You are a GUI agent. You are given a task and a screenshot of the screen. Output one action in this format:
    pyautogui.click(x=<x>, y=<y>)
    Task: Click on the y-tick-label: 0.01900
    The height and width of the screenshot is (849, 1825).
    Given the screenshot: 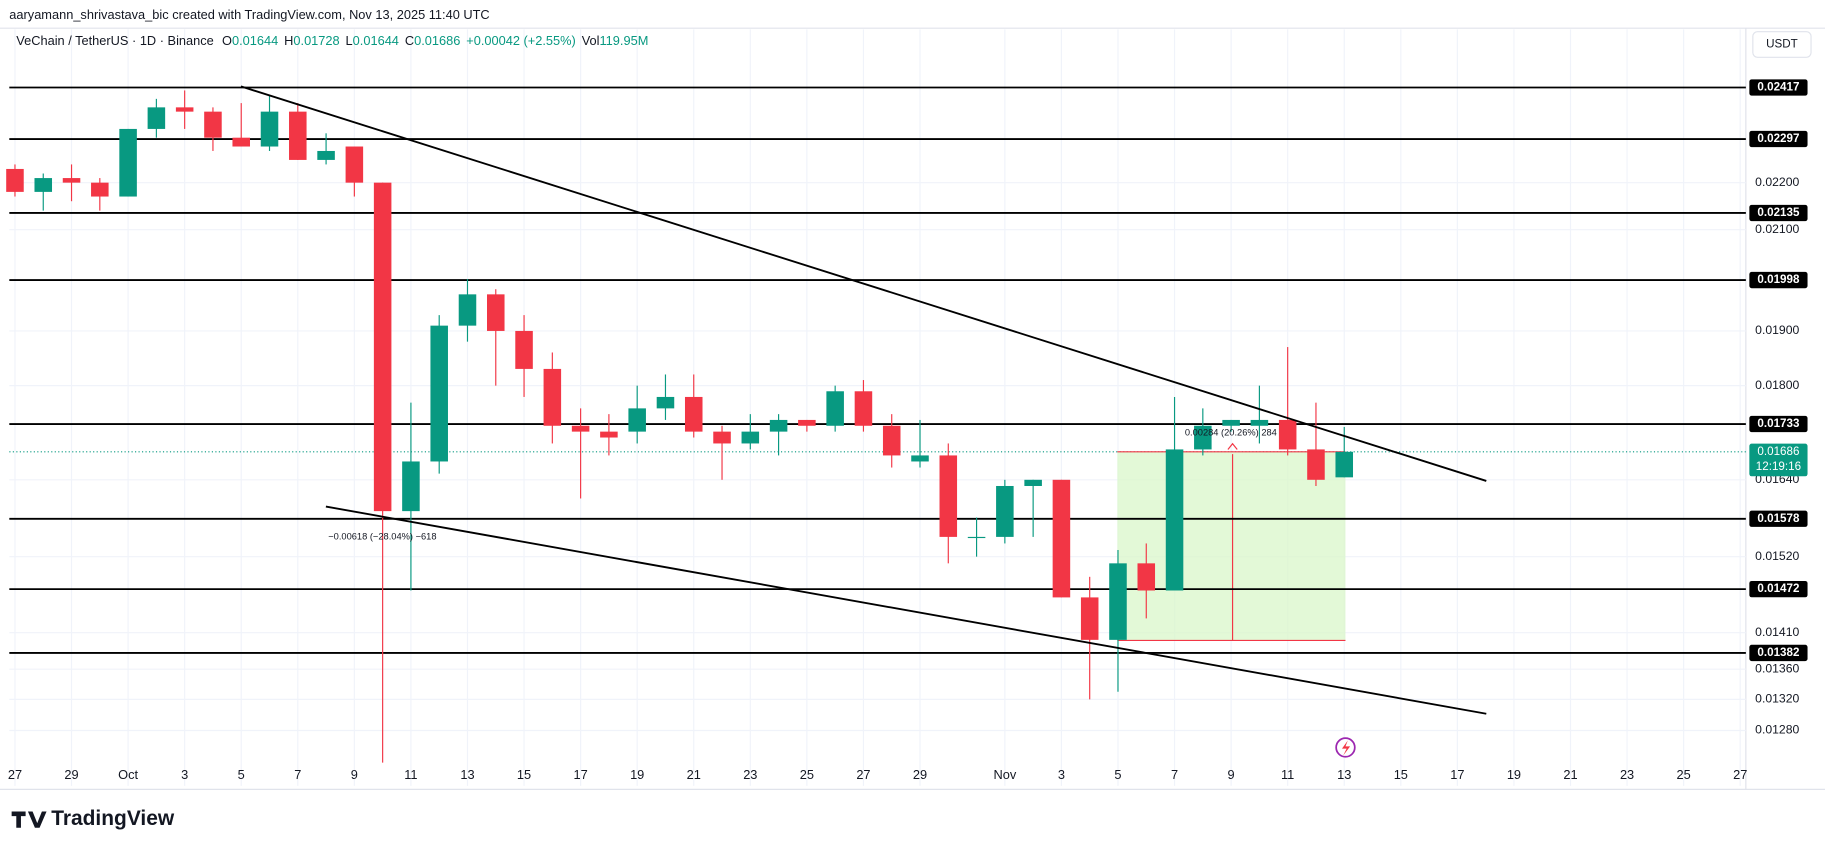 What is the action you would take?
    pyautogui.click(x=1777, y=330)
    